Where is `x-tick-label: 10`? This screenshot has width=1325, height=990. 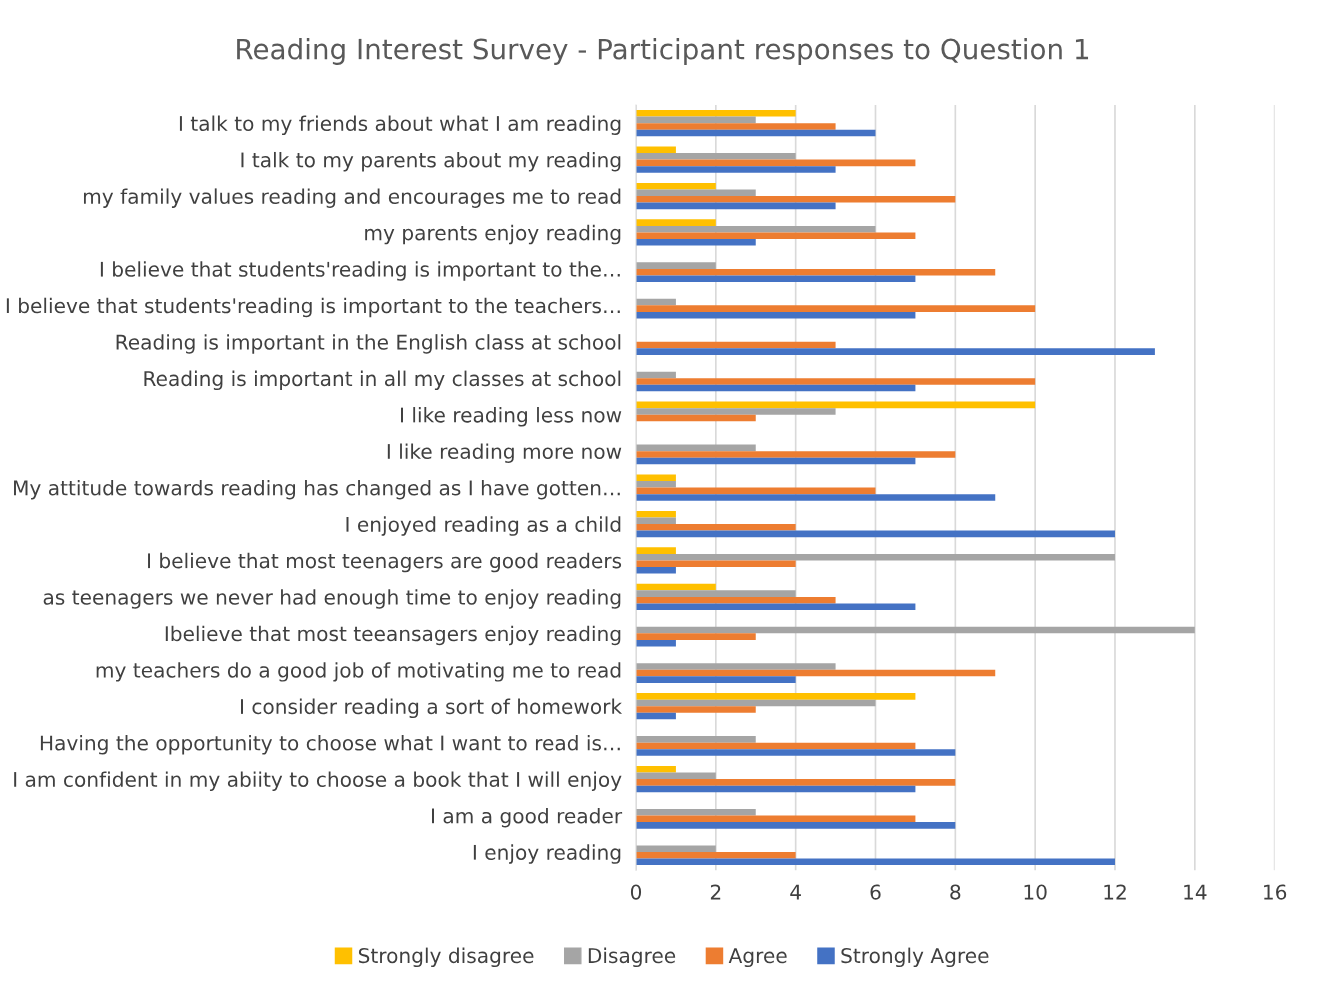
x-tick-label: 10 is located at coordinates (1035, 892).